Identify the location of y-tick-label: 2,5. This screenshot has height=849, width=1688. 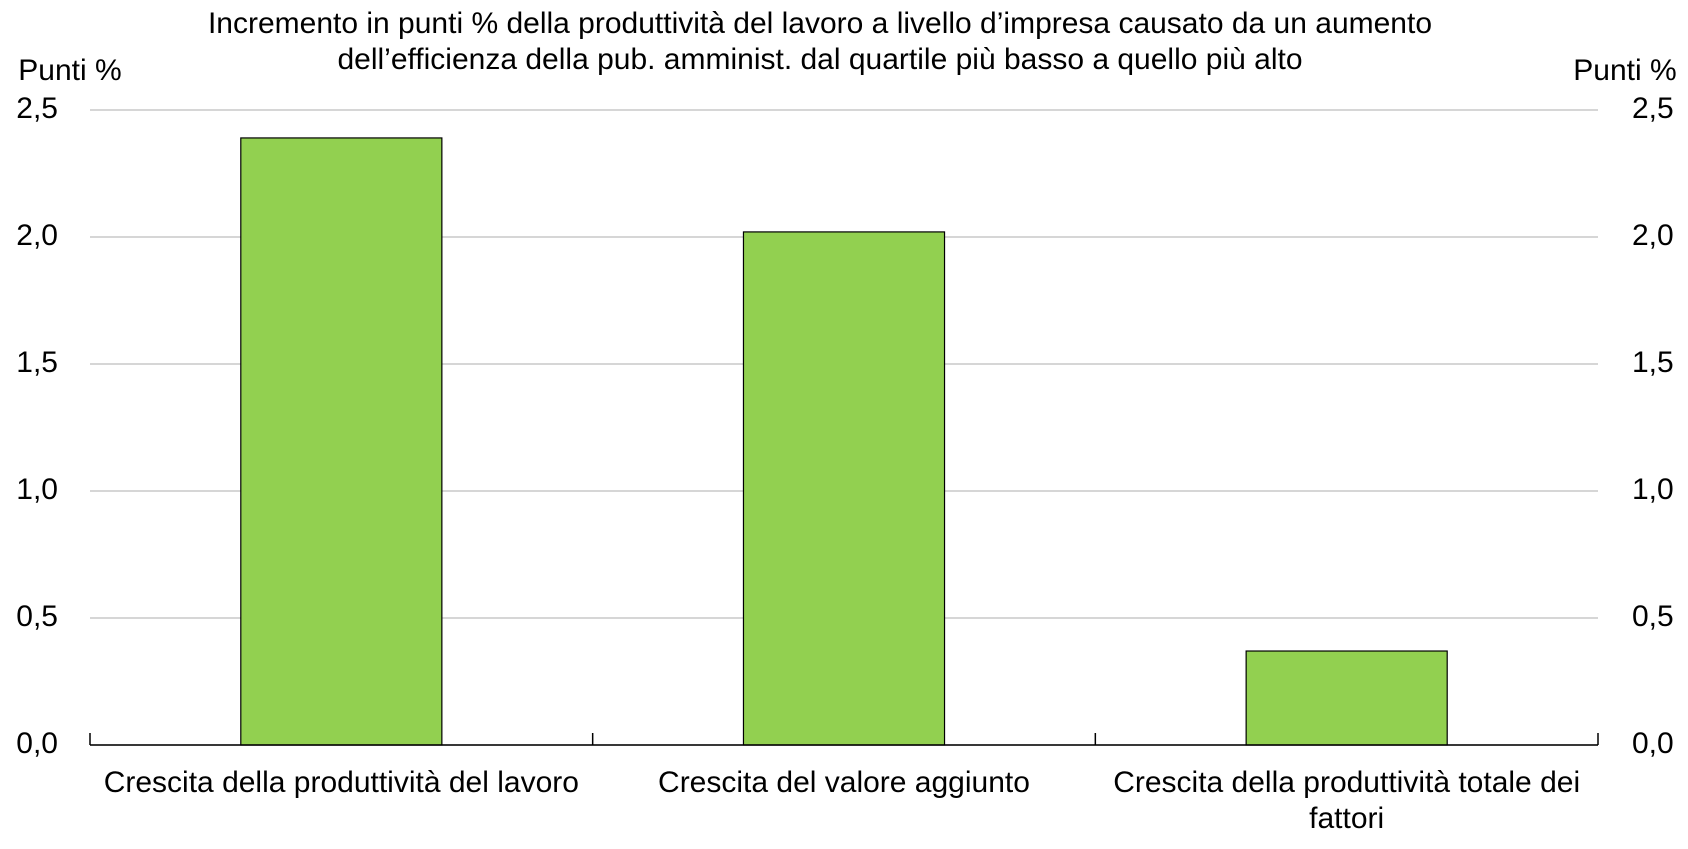
(37, 108).